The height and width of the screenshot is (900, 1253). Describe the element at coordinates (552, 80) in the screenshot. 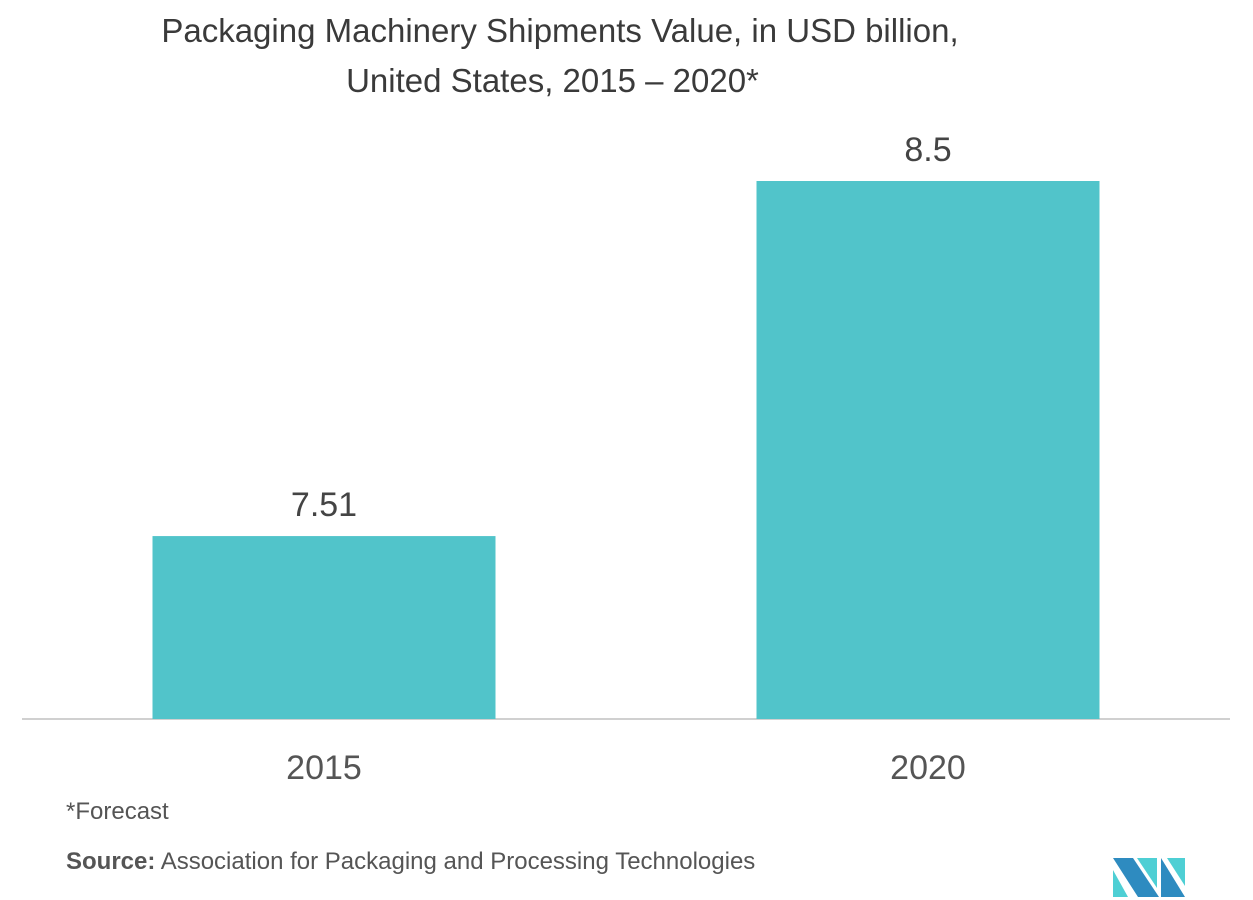

I see `chart-subtitle: United States, 2015 – 2020*` at that location.